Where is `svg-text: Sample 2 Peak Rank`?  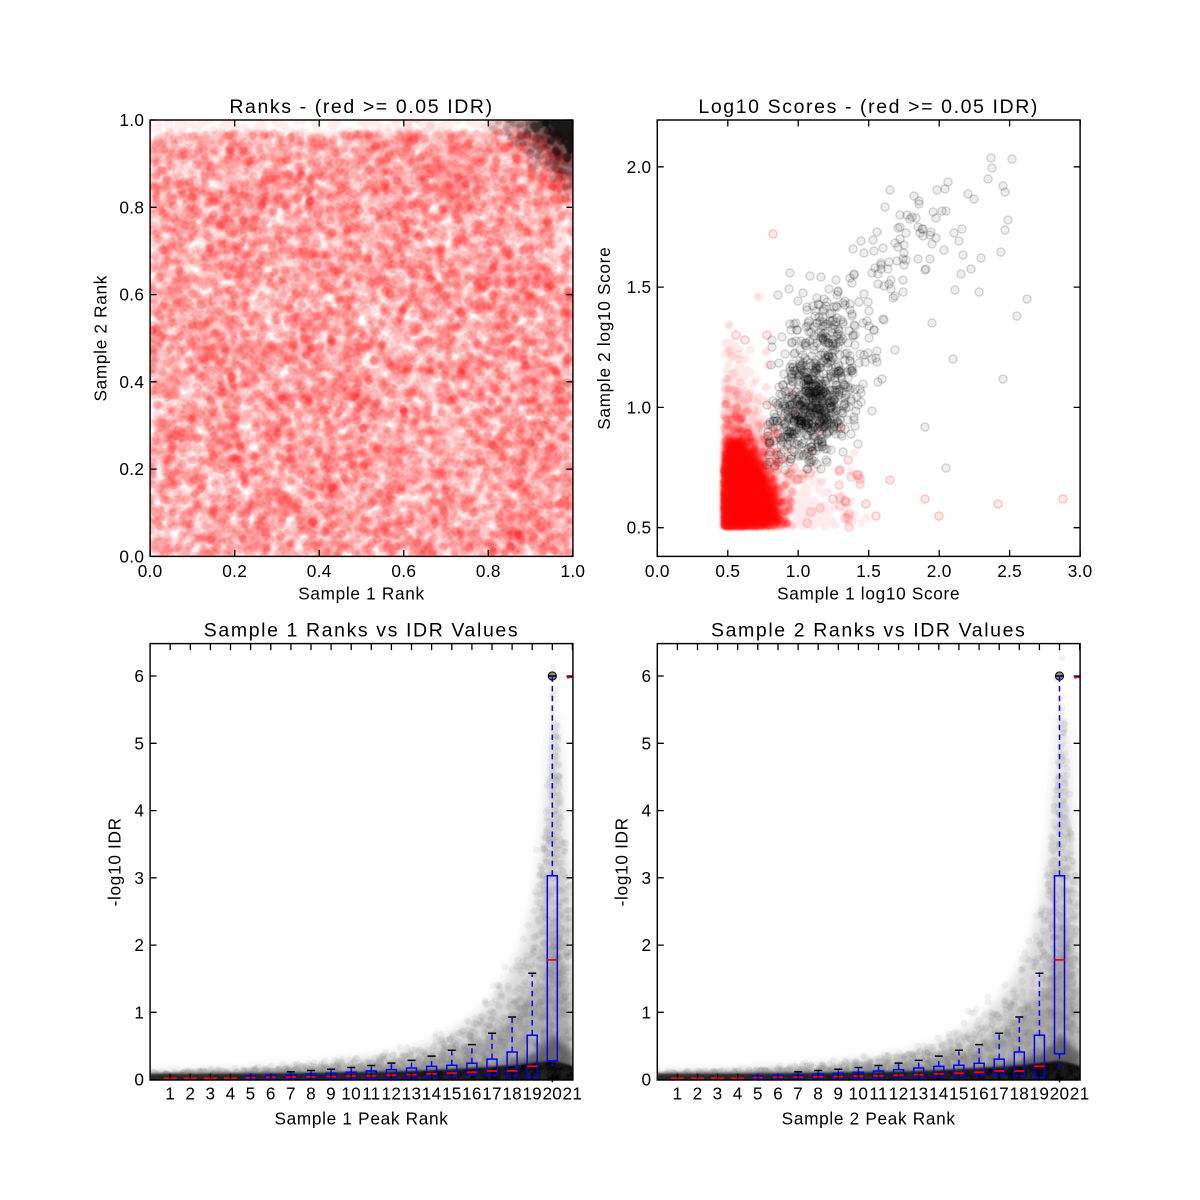
svg-text: Sample 2 Peak Rank is located at coordinates (869, 1118).